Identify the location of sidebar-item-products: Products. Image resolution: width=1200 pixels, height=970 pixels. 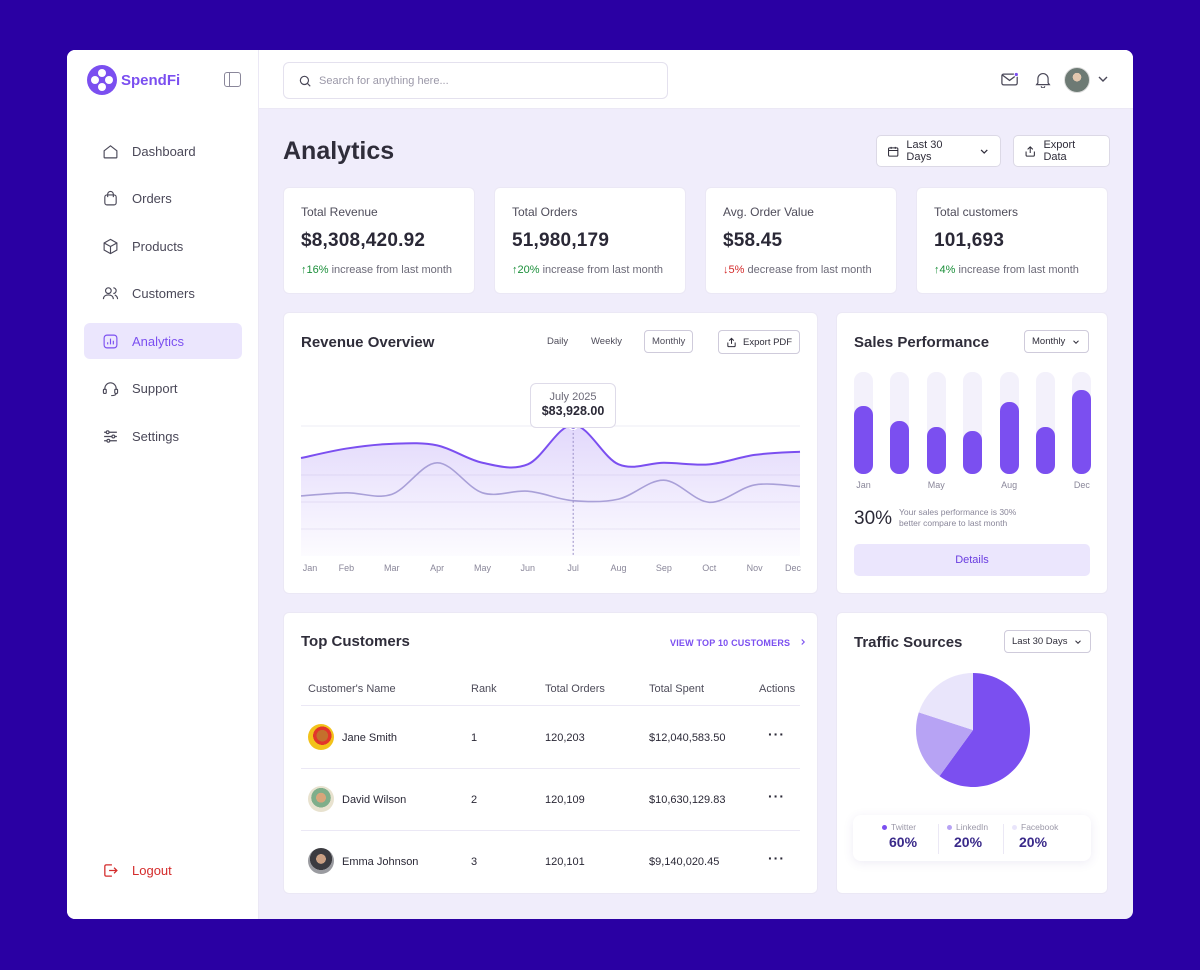
(163, 246).